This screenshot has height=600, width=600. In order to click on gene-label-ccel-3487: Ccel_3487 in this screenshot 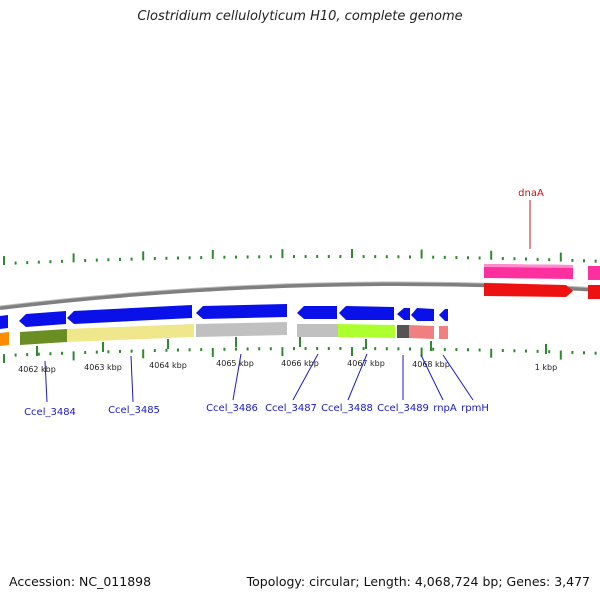, I will do `click(291, 408)`.